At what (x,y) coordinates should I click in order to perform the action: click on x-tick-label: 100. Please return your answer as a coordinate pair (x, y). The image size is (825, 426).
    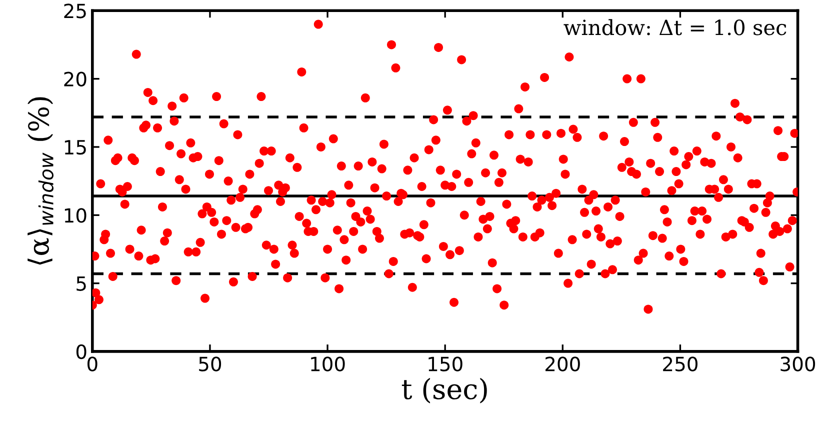
    Looking at the image, I should click on (328, 364).